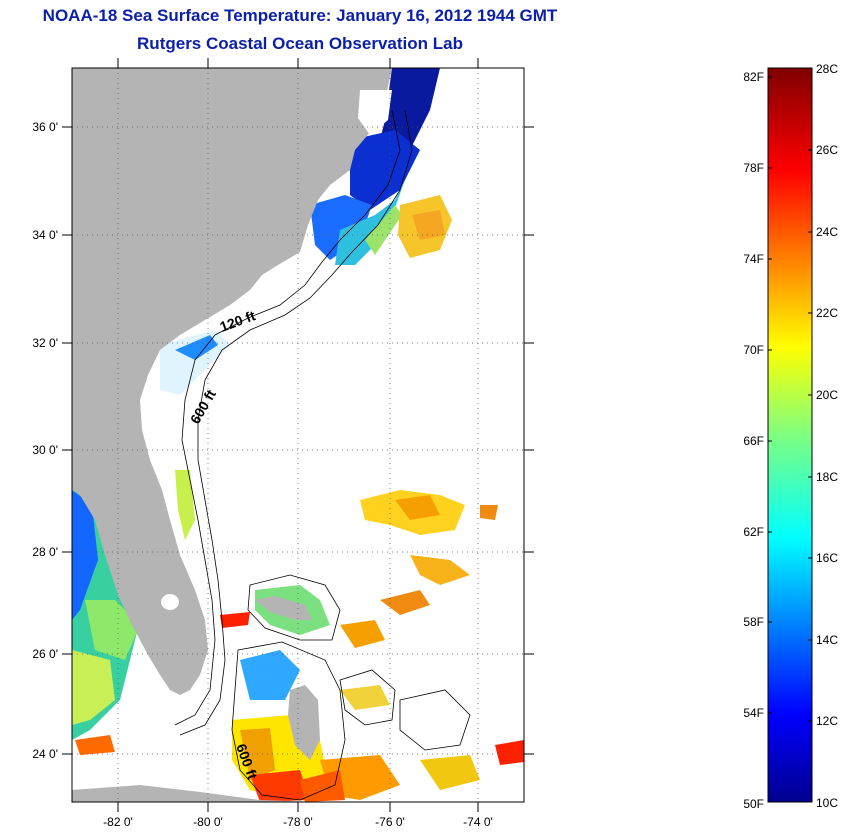  What do you see at coordinates (827, 395) in the screenshot?
I see `colorbar-c-label: 20C` at bounding box center [827, 395].